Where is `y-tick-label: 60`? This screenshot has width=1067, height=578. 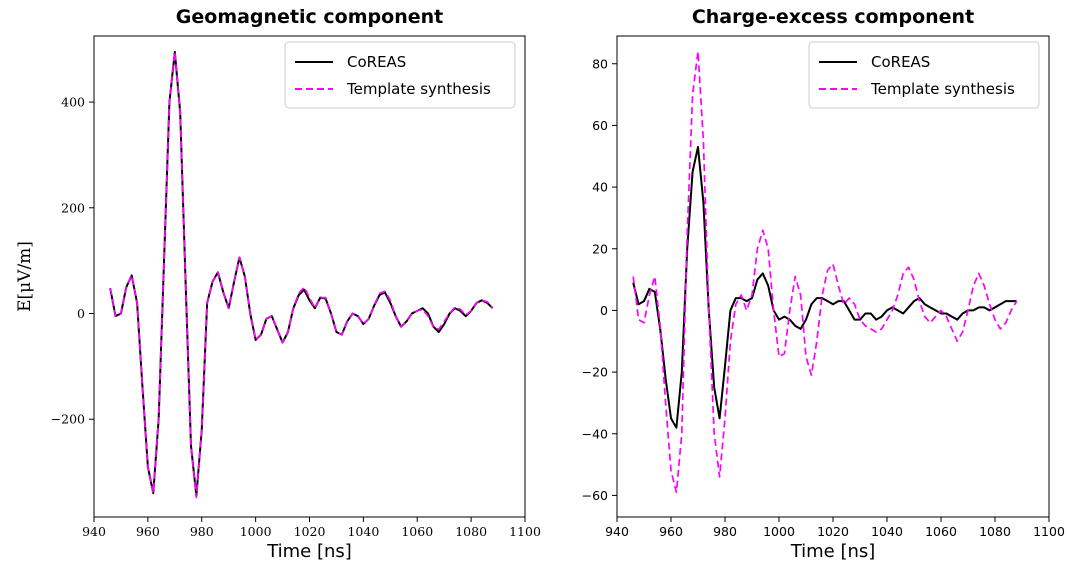 y-tick-label: 60 is located at coordinates (600, 125).